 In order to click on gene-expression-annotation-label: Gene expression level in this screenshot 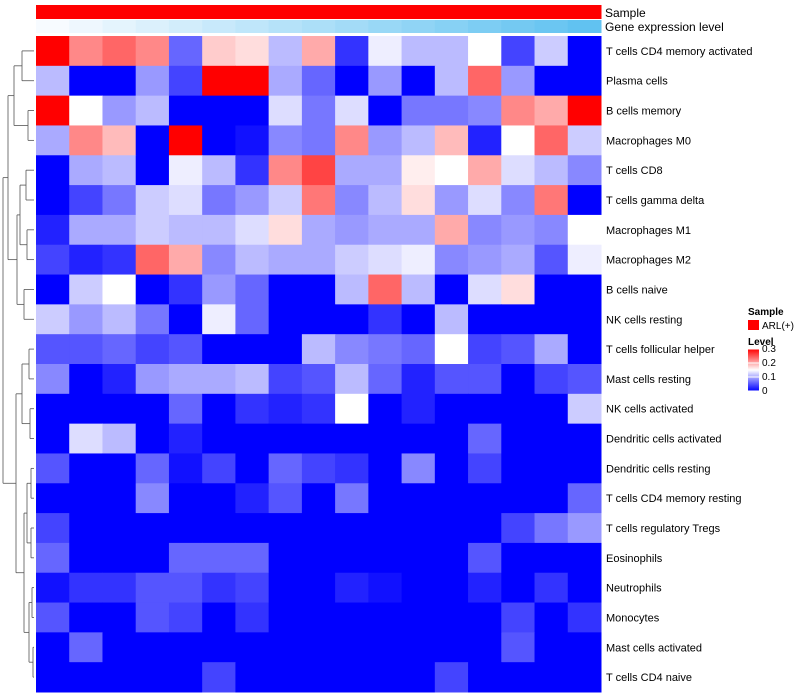, I will do `click(664, 27)`.